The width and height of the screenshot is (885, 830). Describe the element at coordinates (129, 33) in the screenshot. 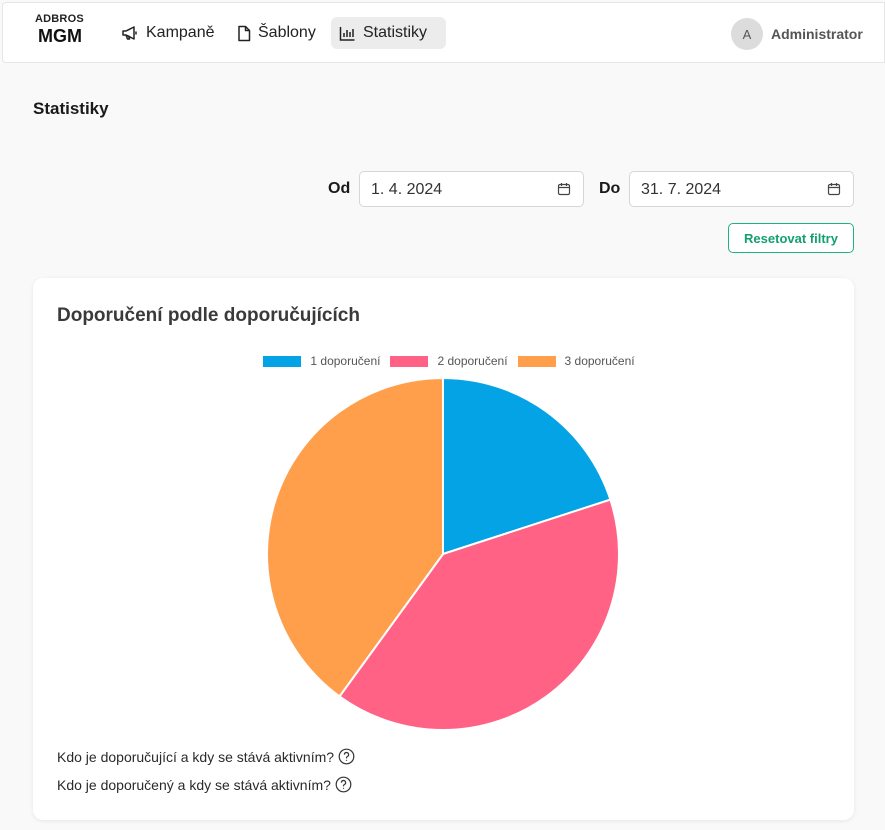

I see `megaphone-icon` at that location.